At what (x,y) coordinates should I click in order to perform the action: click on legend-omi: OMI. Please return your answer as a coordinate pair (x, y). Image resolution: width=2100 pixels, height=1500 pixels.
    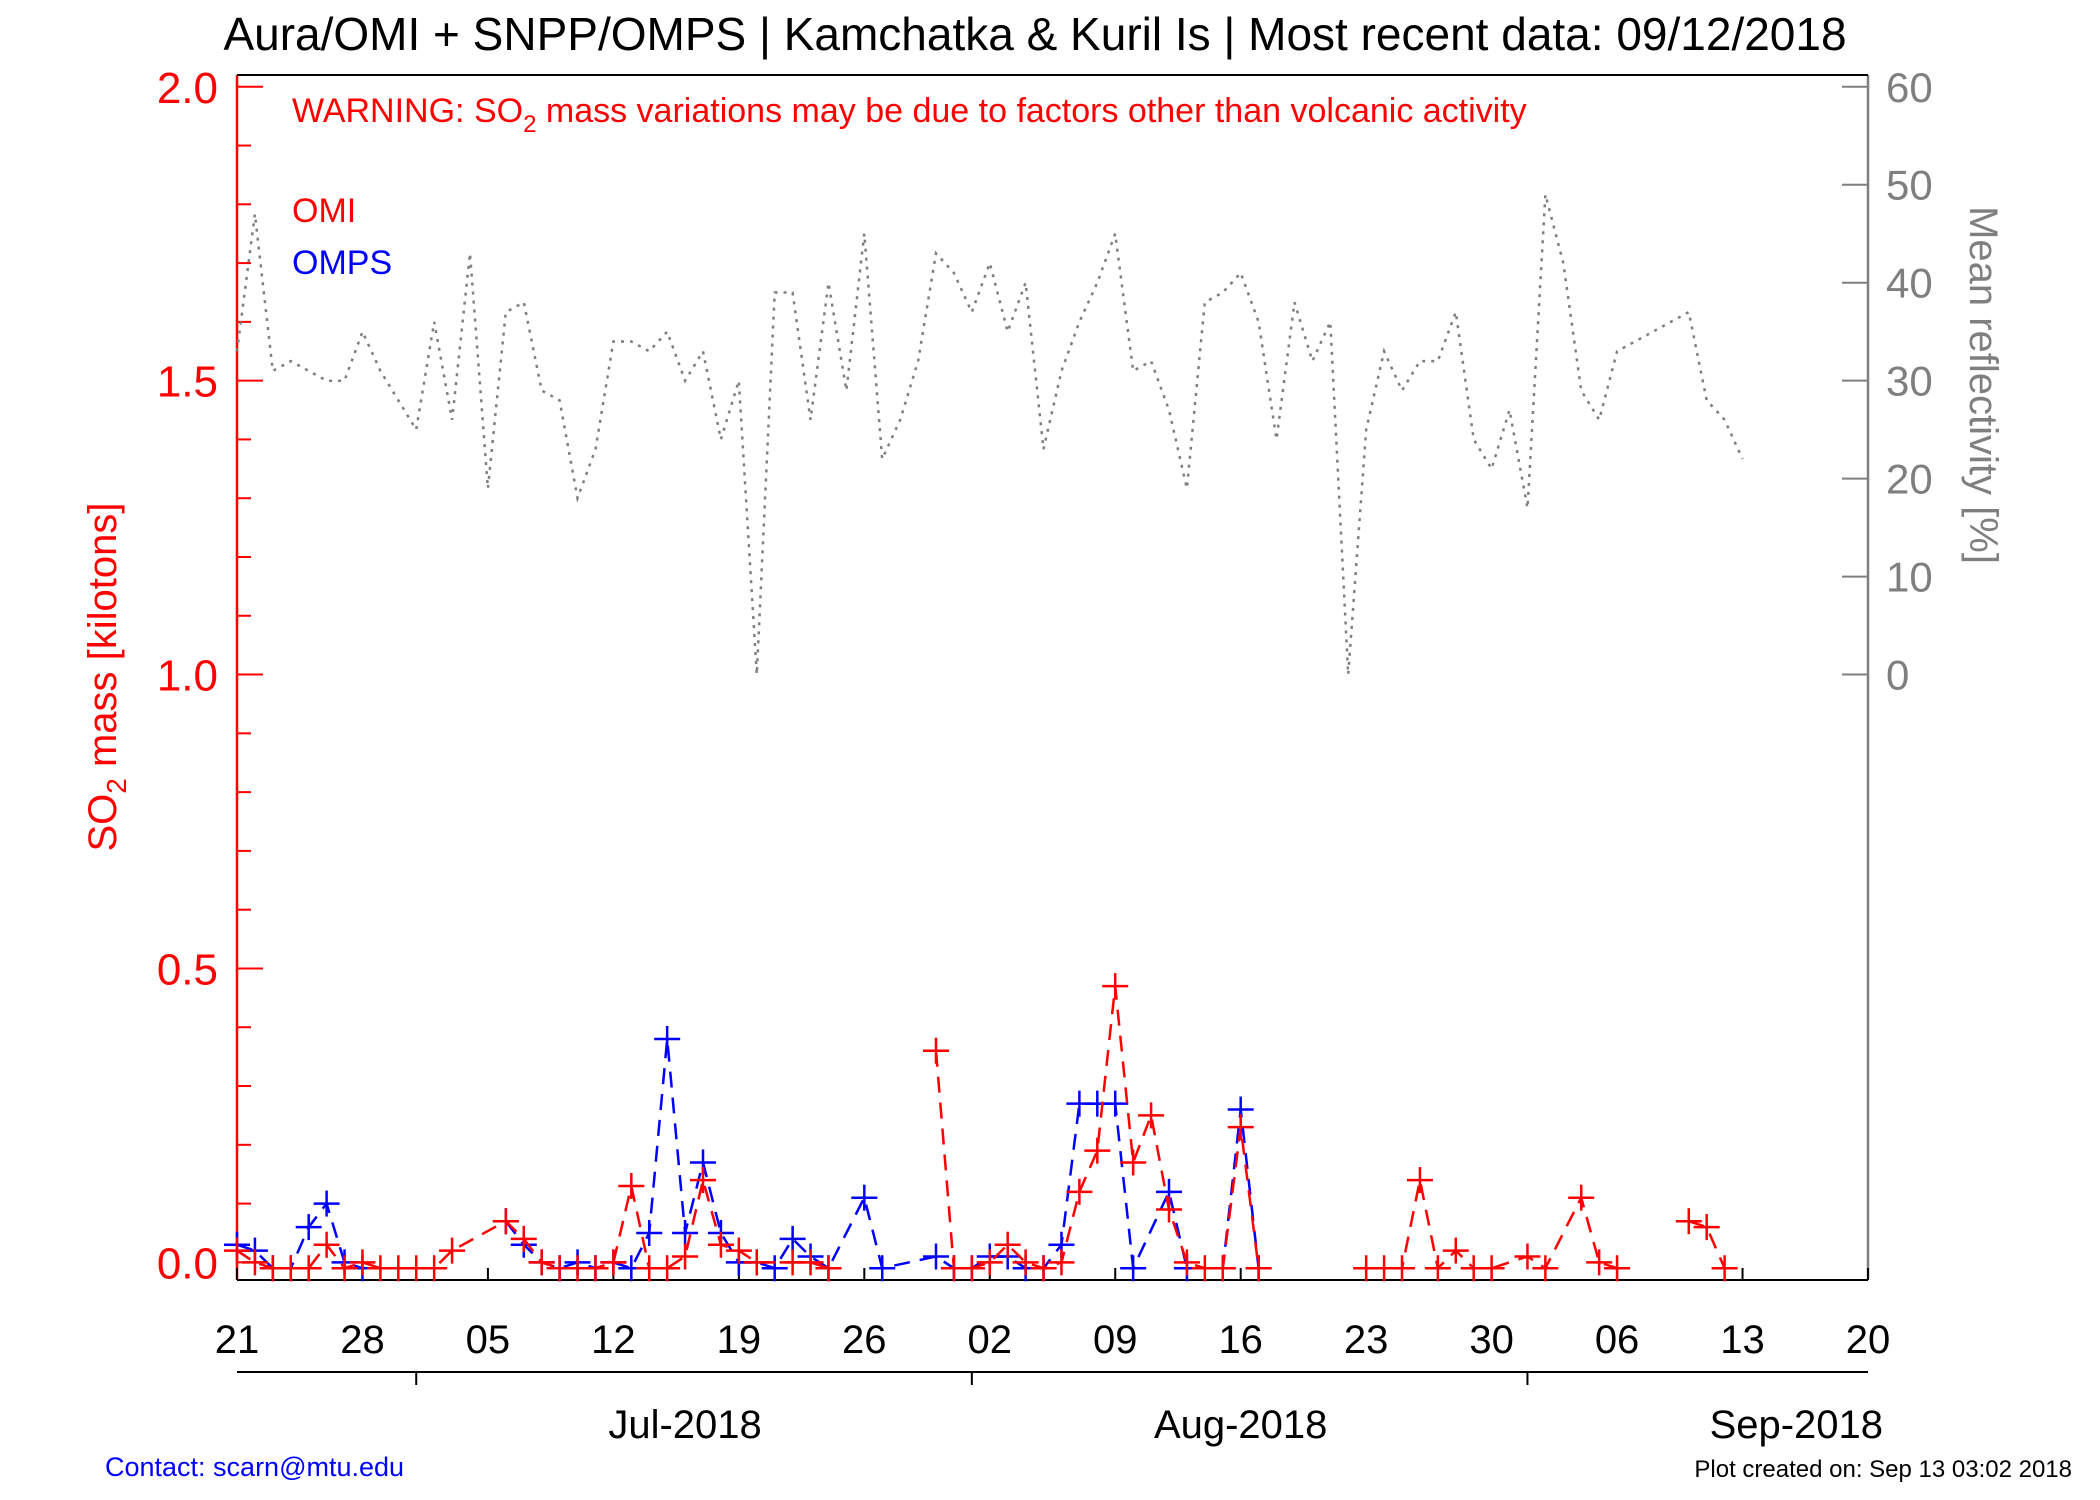
    Looking at the image, I should click on (324, 211).